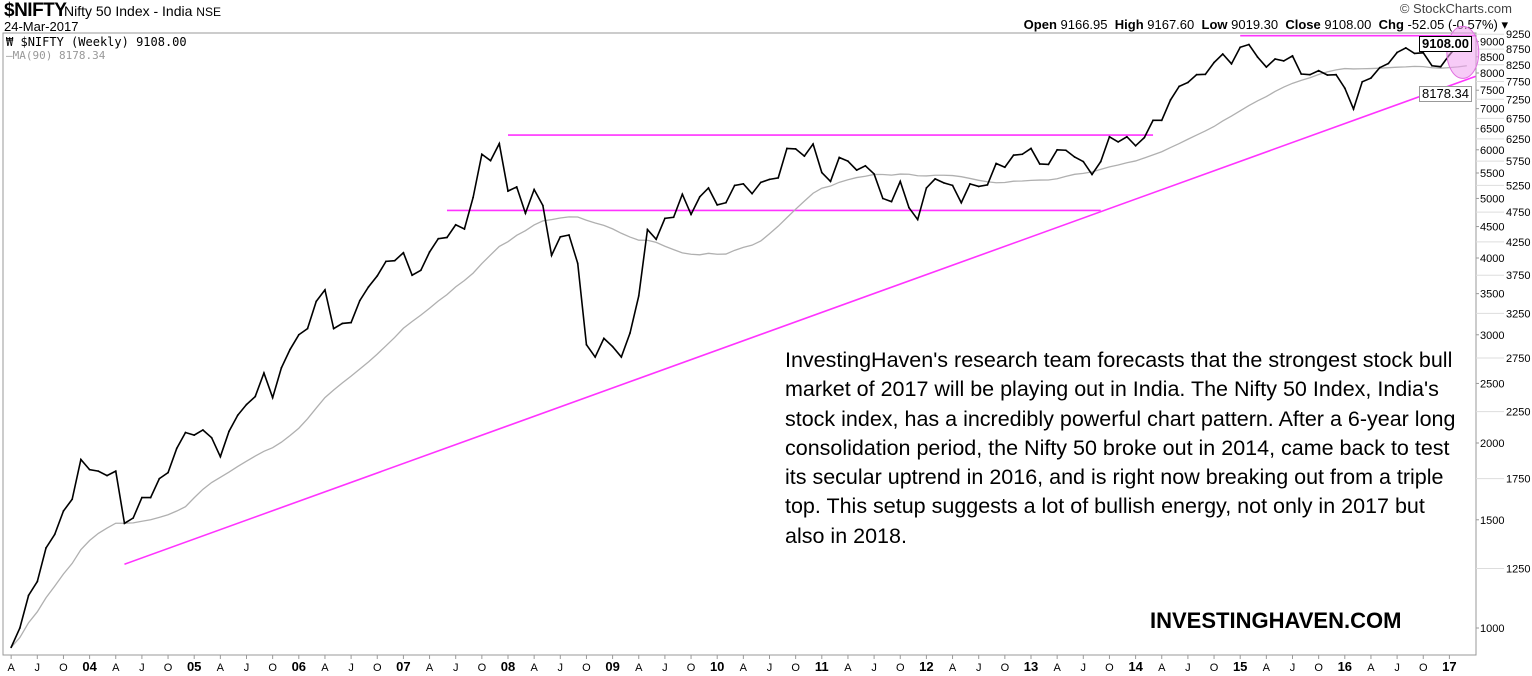 This screenshot has height=676, width=1532. What do you see at coordinates (1449, 666) in the screenshot?
I see `x-tick-label: 17` at bounding box center [1449, 666].